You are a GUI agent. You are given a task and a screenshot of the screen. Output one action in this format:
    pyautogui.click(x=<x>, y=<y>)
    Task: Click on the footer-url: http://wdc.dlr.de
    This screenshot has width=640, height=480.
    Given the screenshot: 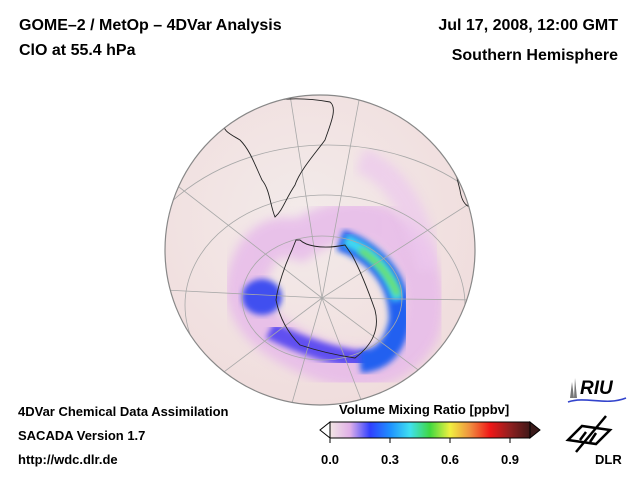 What is the action you would take?
    pyautogui.click(x=68, y=459)
    